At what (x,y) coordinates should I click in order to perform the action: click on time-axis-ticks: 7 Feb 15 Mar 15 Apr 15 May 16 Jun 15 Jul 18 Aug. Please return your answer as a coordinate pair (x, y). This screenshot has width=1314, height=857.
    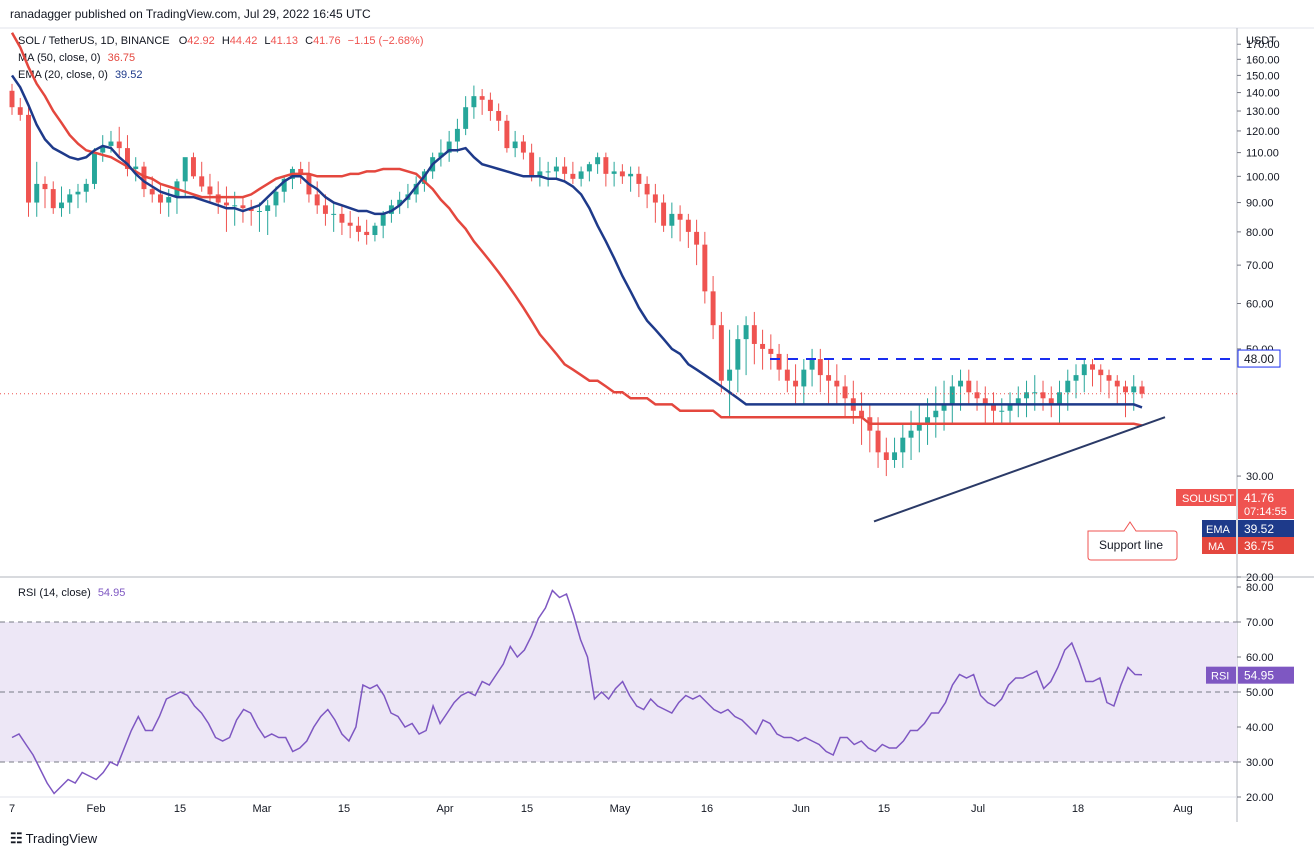
    Looking at the image, I should click on (601, 809).